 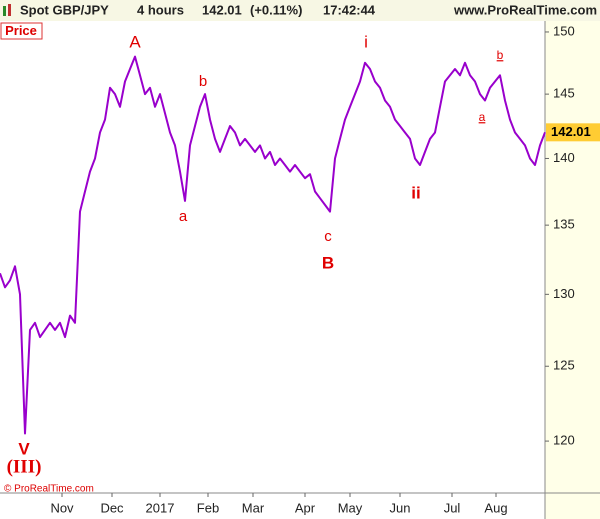 What do you see at coordinates (64, 9) in the screenshot?
I see `symbol: Spot GBP/JPY` at bounding box center [64, 9].